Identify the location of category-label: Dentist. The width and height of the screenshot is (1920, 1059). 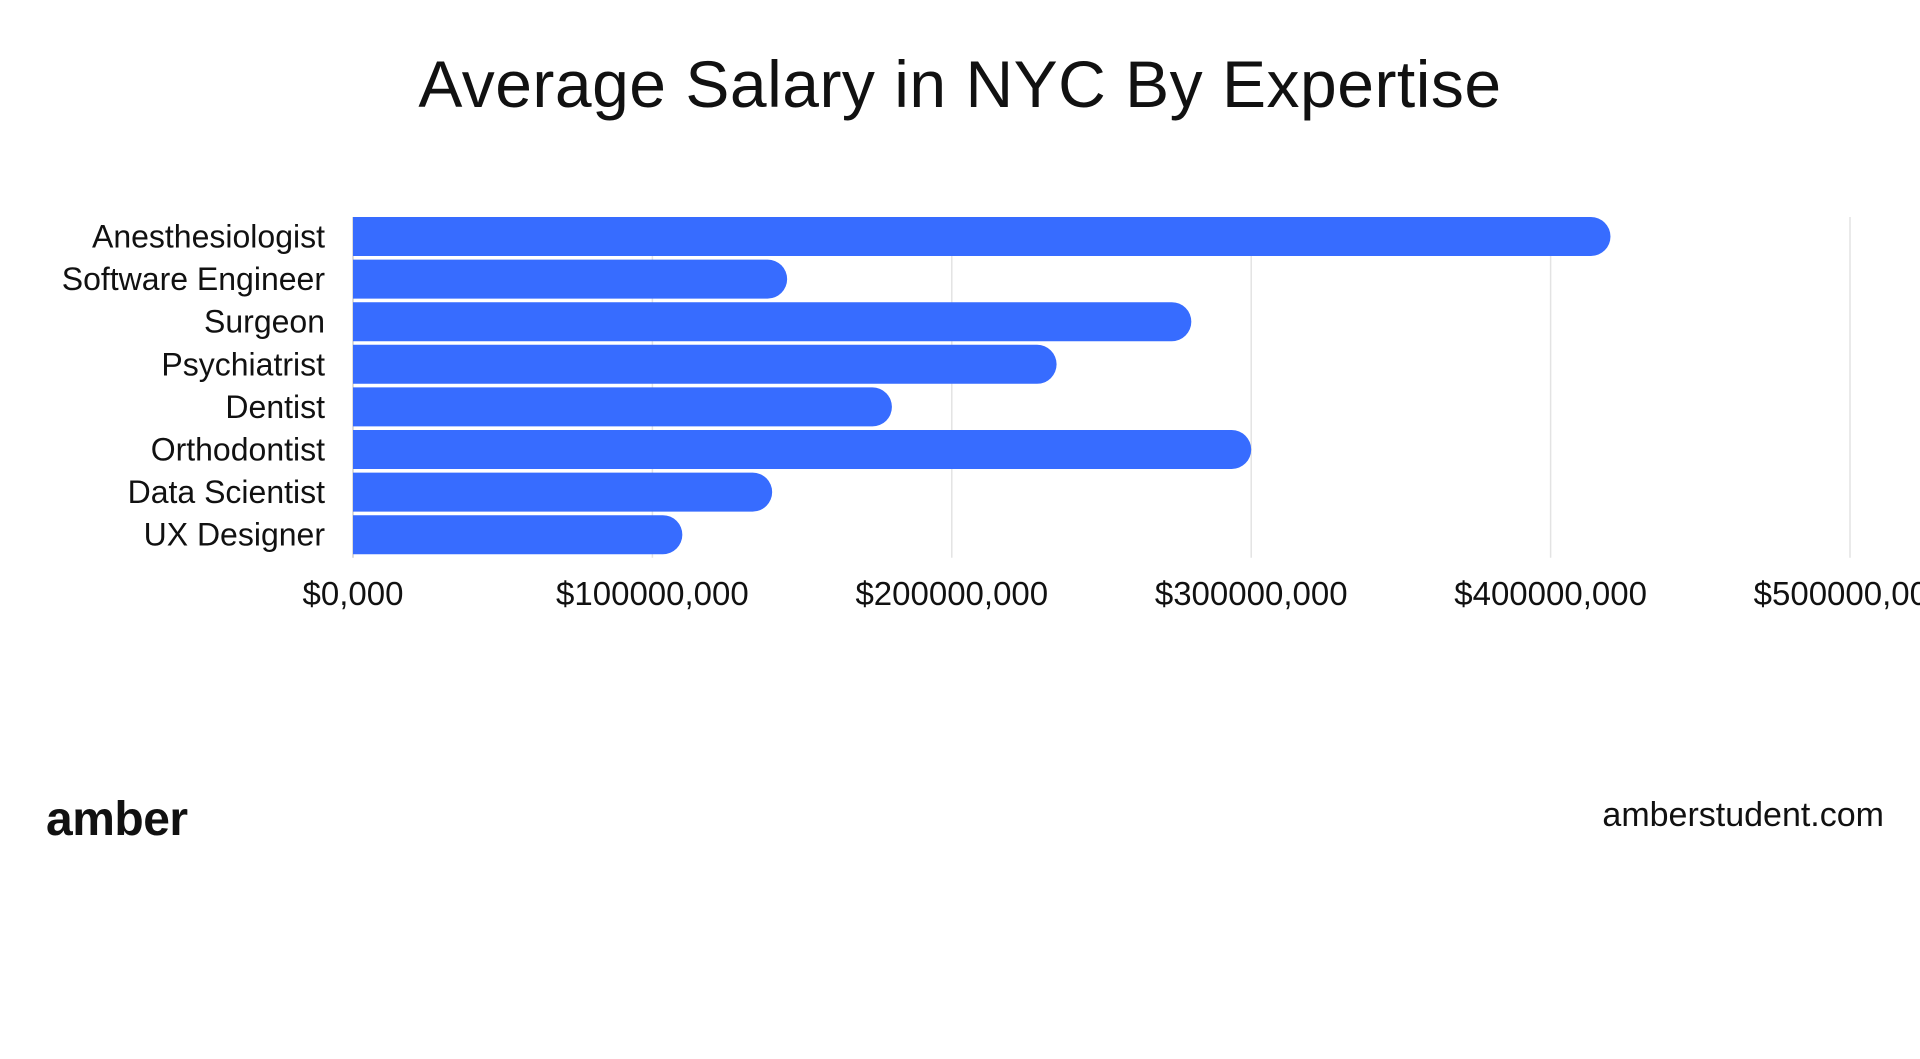
(275, 407).